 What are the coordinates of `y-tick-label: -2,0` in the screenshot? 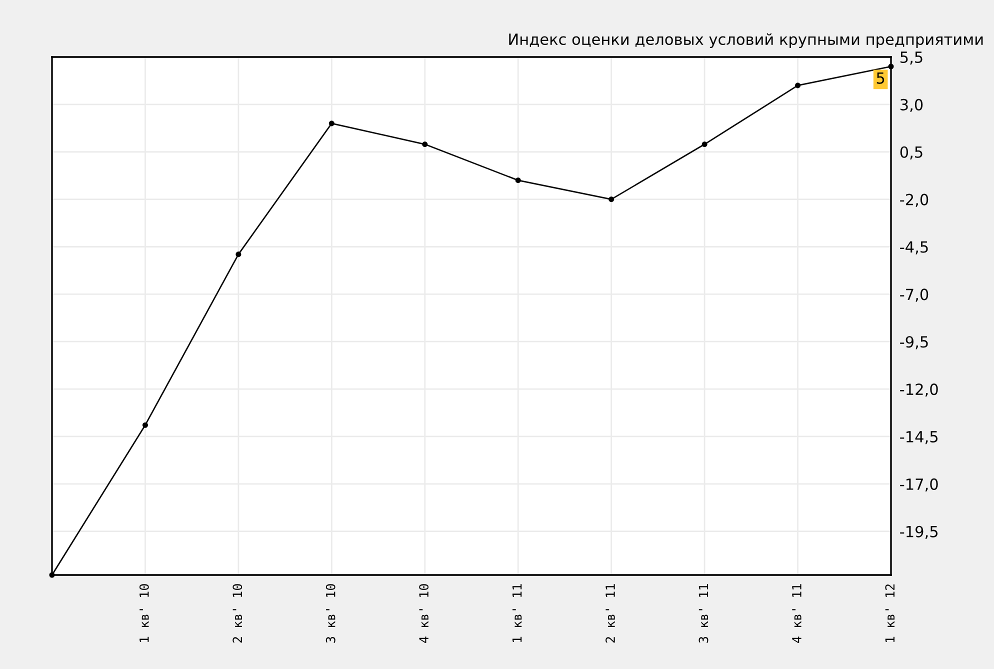 It's located at (914, 200).